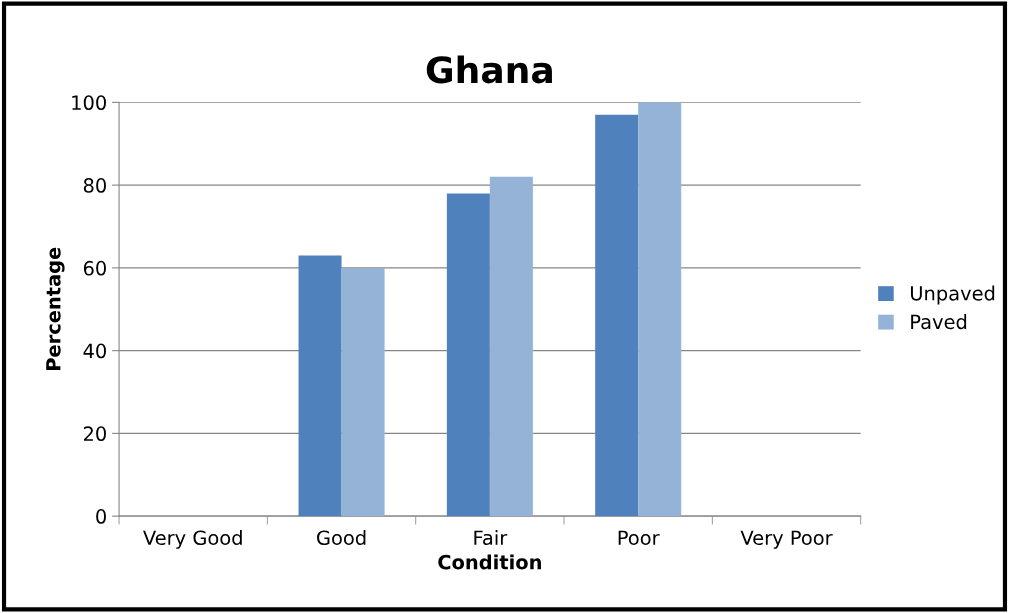  Describe the element at coordinates (489, 69) in the screenshot. I see `chart-title: Ghana` at that location.